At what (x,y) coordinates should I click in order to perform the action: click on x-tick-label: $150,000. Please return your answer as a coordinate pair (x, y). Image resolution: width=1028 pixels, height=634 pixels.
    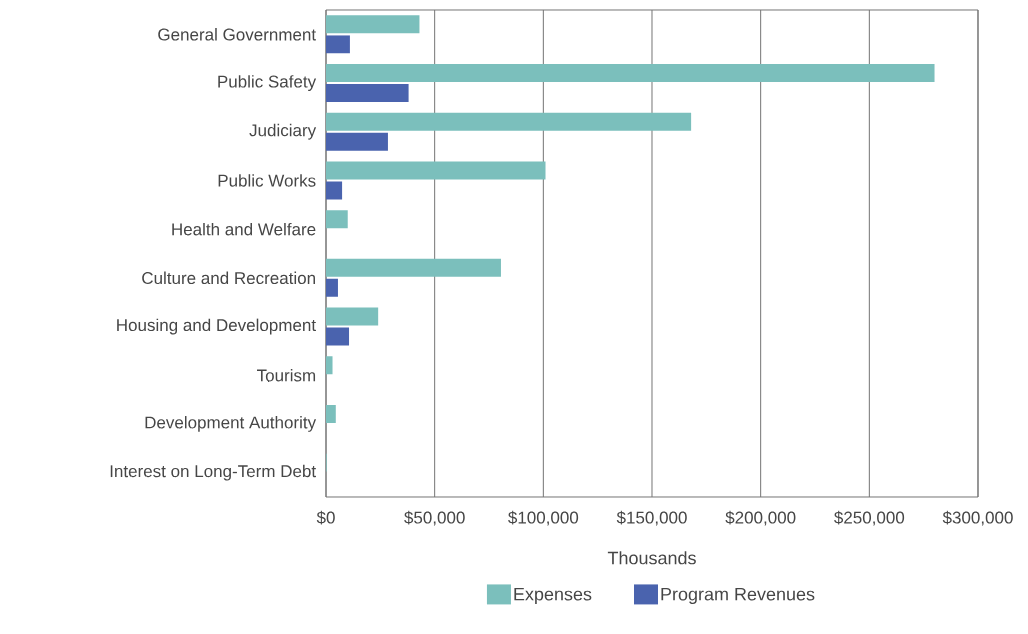
    Looking at the image, I should click on (651, 518).